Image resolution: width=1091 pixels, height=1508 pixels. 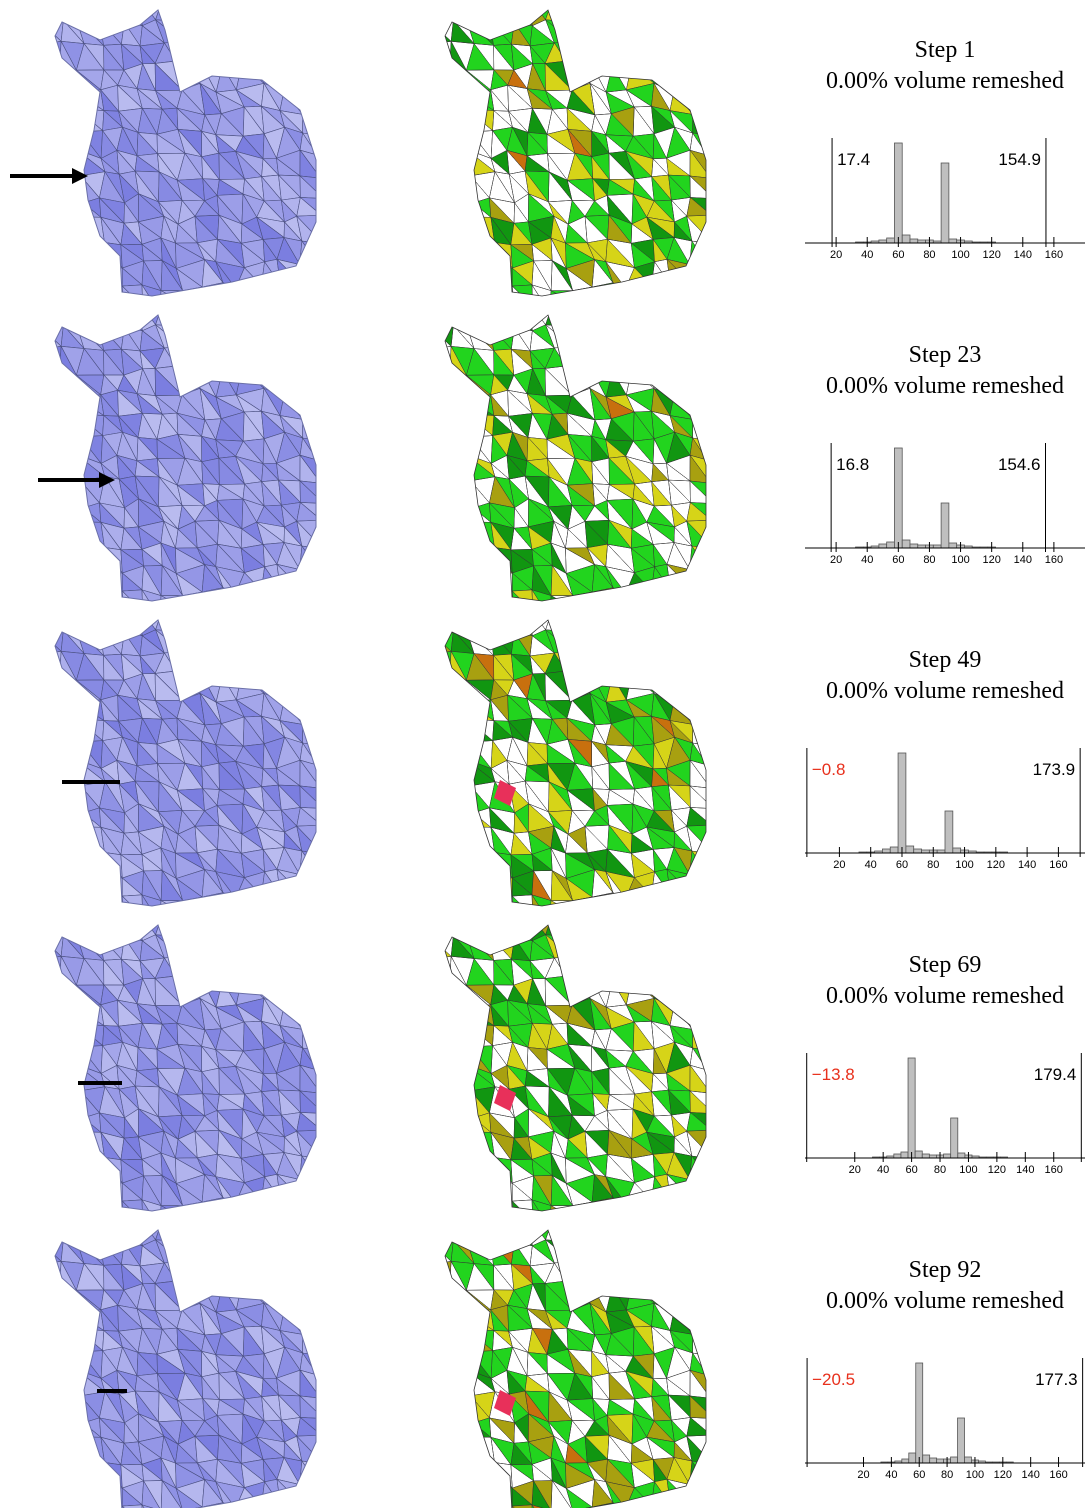 I want to click on max-label: 154.6, so click(x=1019, y=464).